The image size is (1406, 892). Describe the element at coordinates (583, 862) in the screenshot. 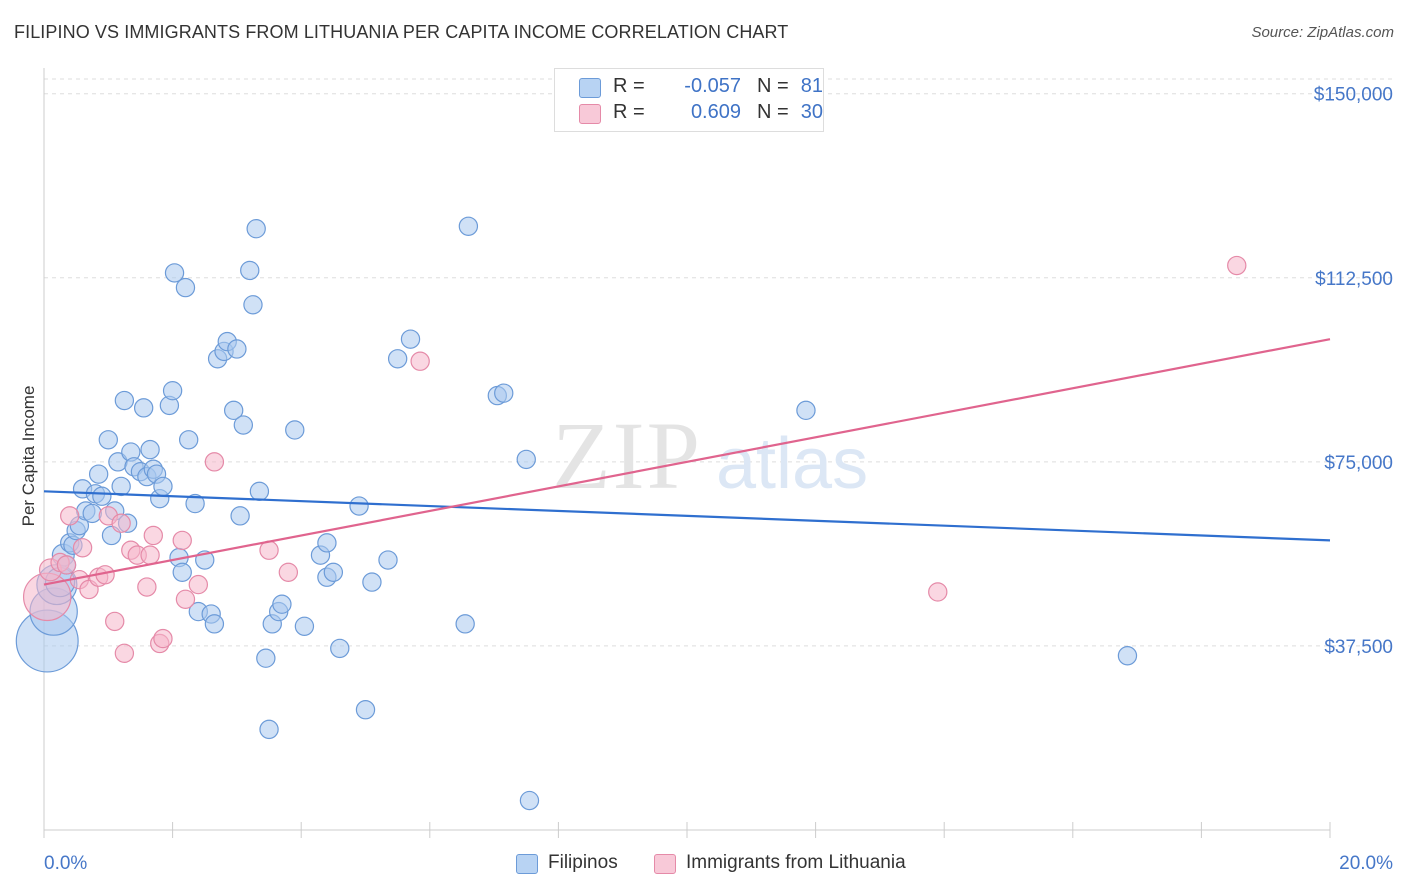

I see `legend-label-filipinos: Filipinos` at that location.